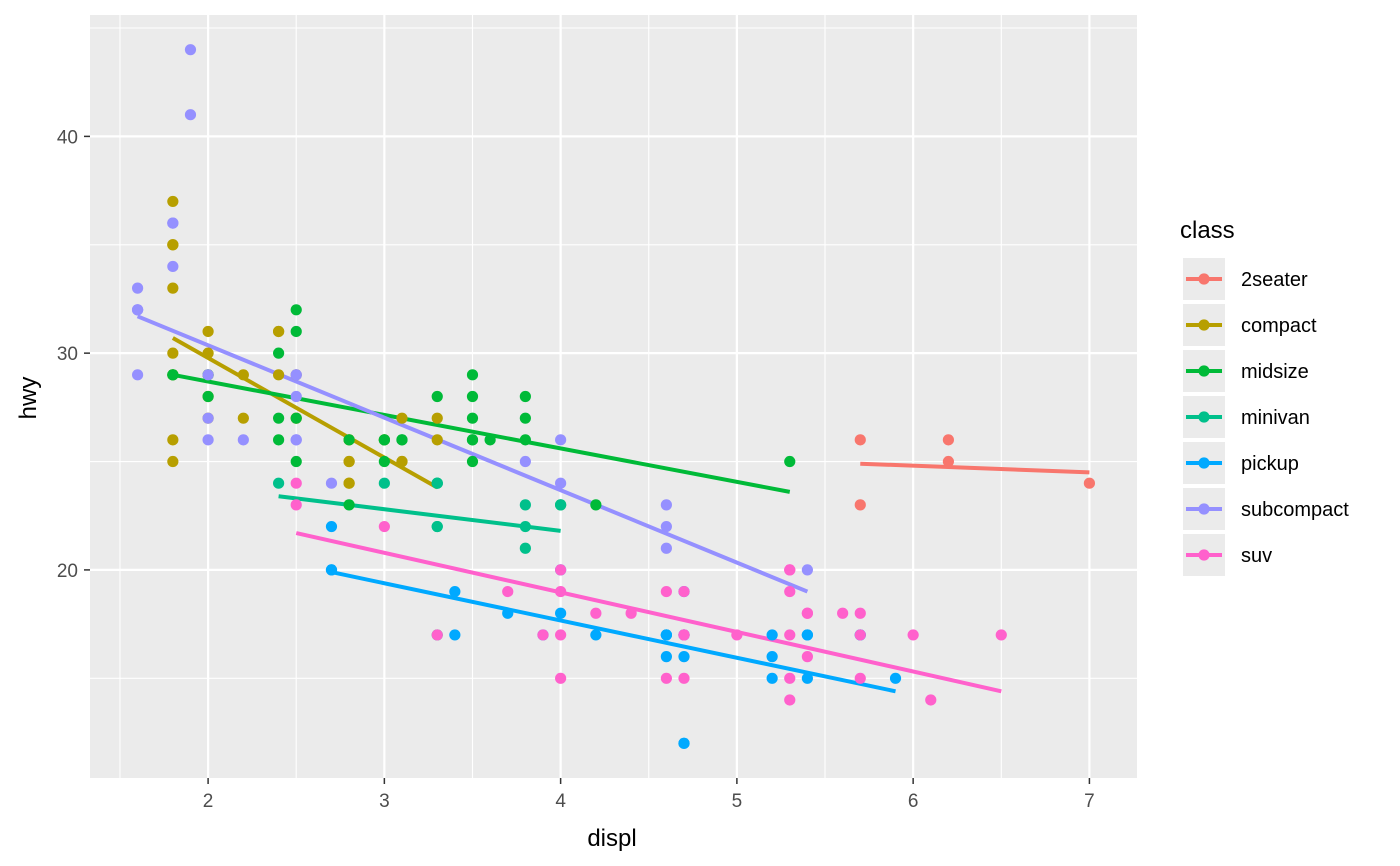 The image size is (1400, 866). Describe the element at coordinates (305, 413) in the screenshot. I see `fit-line-compact` at that location.